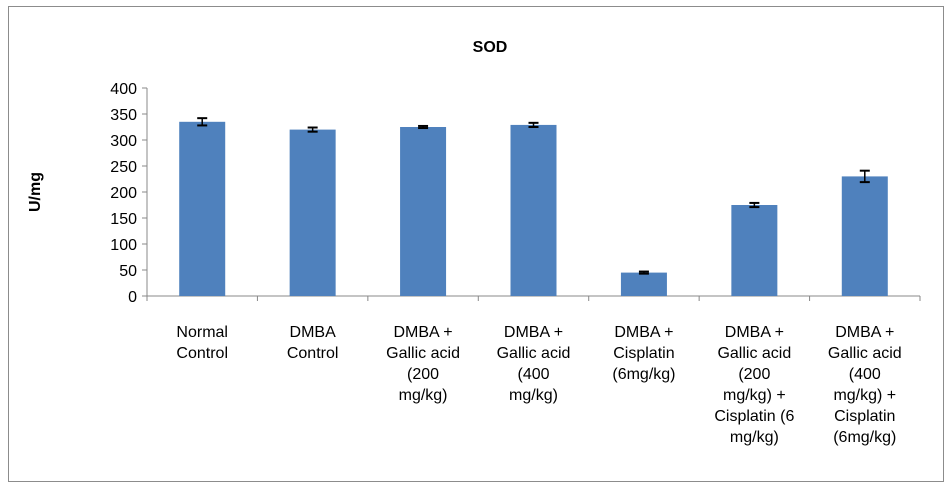 This screenshot has height=486, width=951. Describe the element at coordinates (423, 364) in the screenshot. I see `category-label: DMBA + Gallic acid (200 mg/kg)` at that location.